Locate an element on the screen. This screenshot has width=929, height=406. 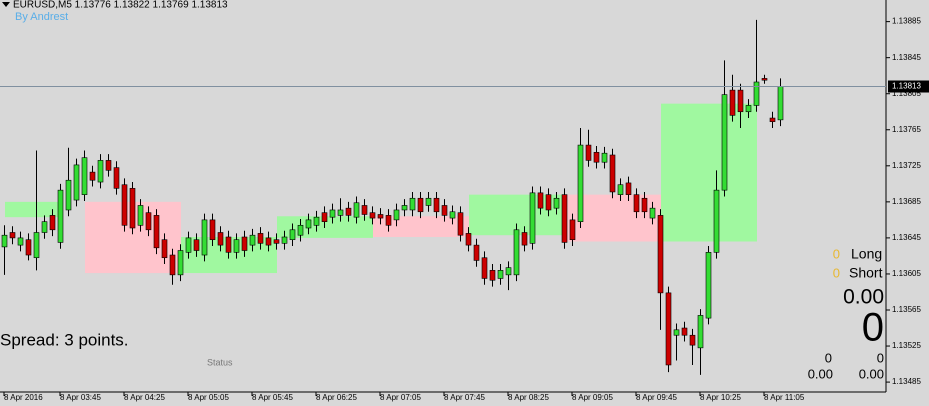
y-tick-label: 1.13565 is located at coordinates (906, 309).